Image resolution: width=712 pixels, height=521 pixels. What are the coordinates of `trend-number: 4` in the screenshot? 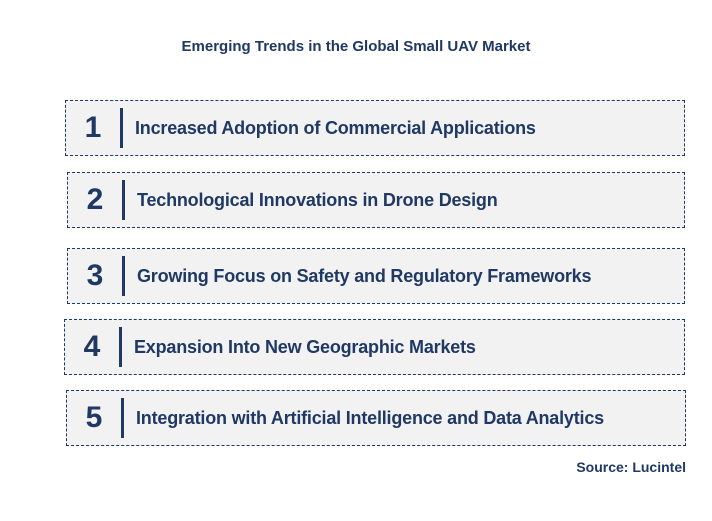 It's located at (92, 346).